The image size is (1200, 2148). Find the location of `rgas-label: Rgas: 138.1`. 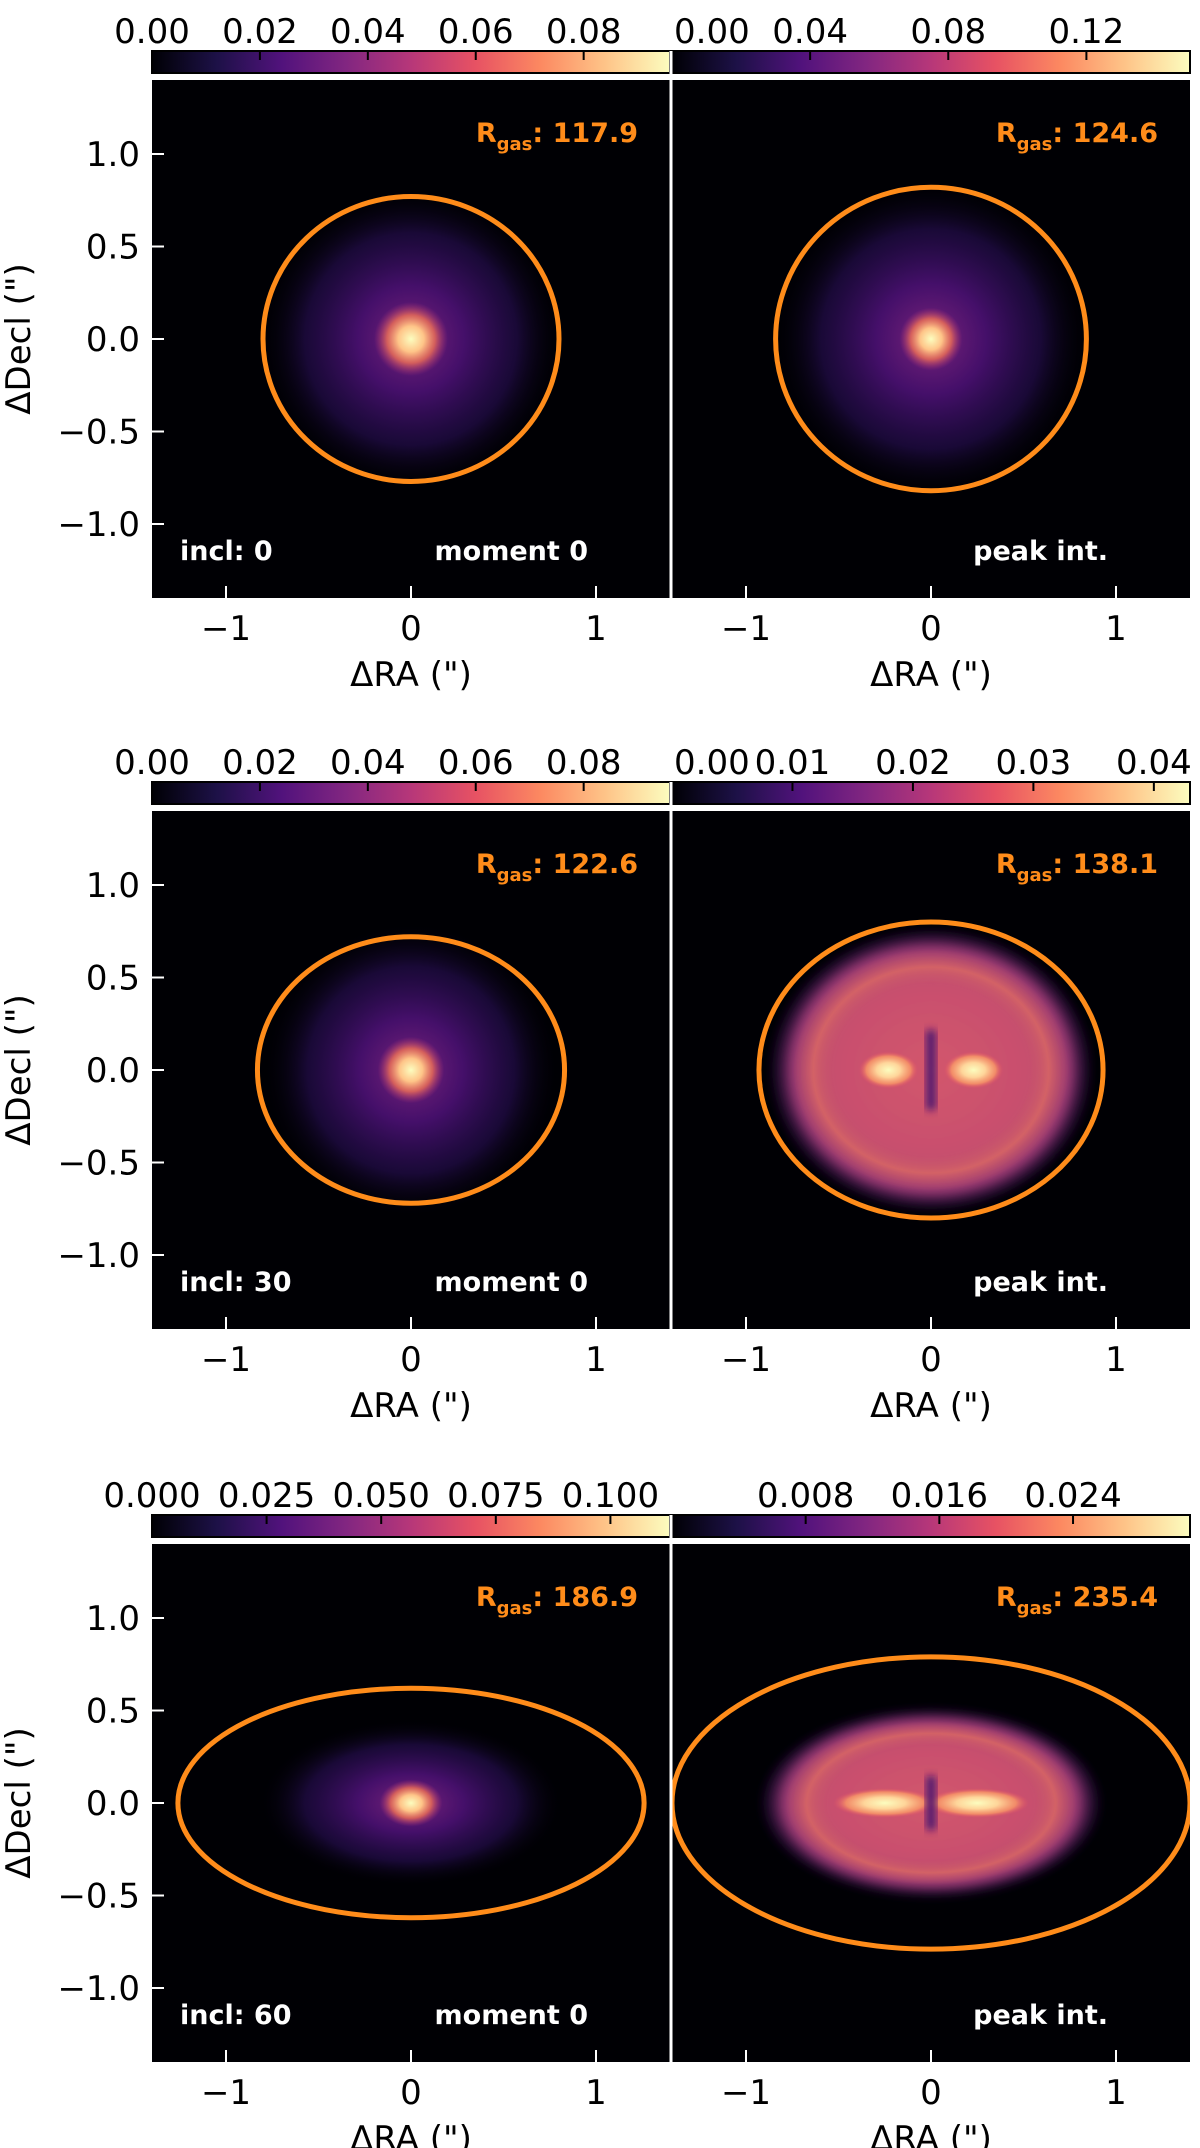

rgas-label: Rgas: 138.1 is located at coordinates (1077, 867).